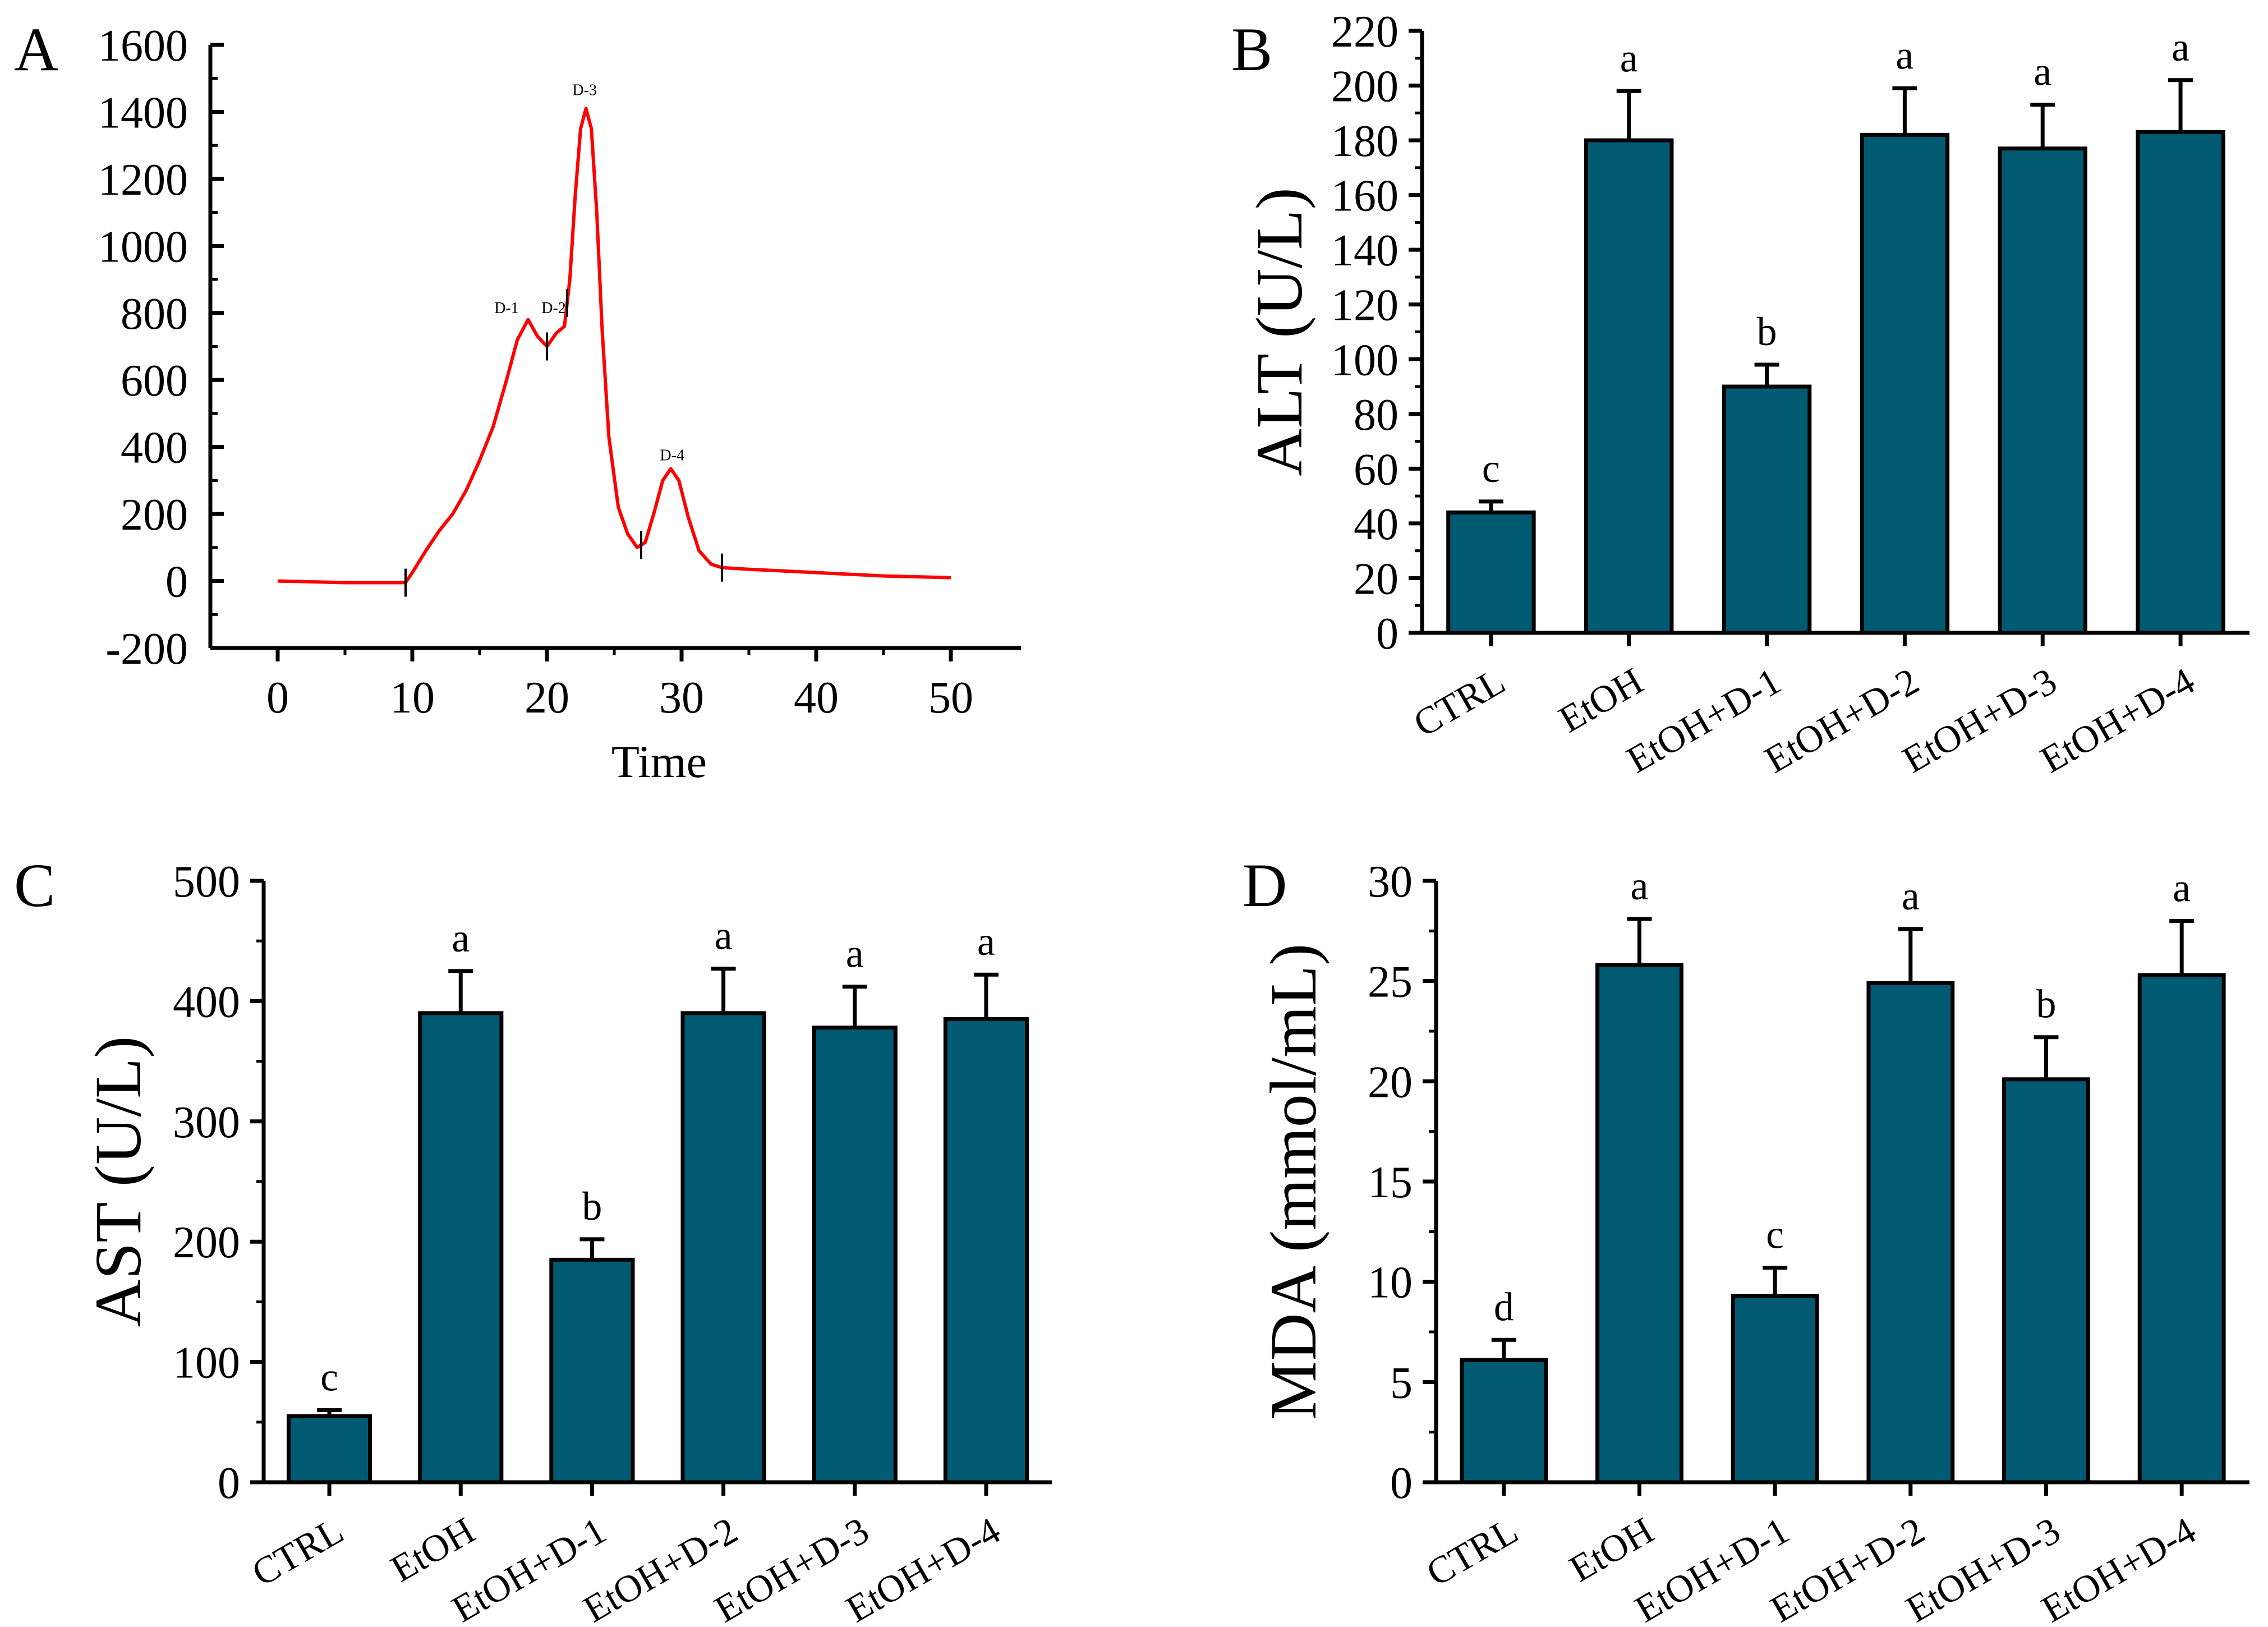 Image resolution: width=2268 pixels, height=1627 pixels. What do you see at coordinates (506, 308) in the screenshot?
I see `peak-label: D-1` at bounding box center [506, 308].